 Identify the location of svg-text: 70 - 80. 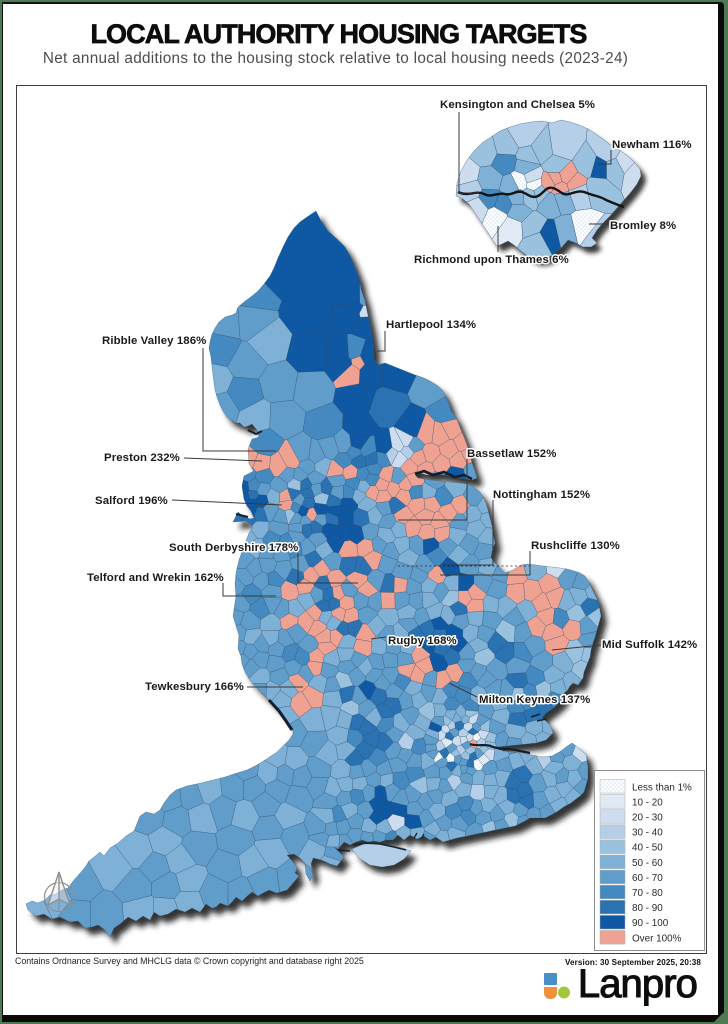
(647, 893).